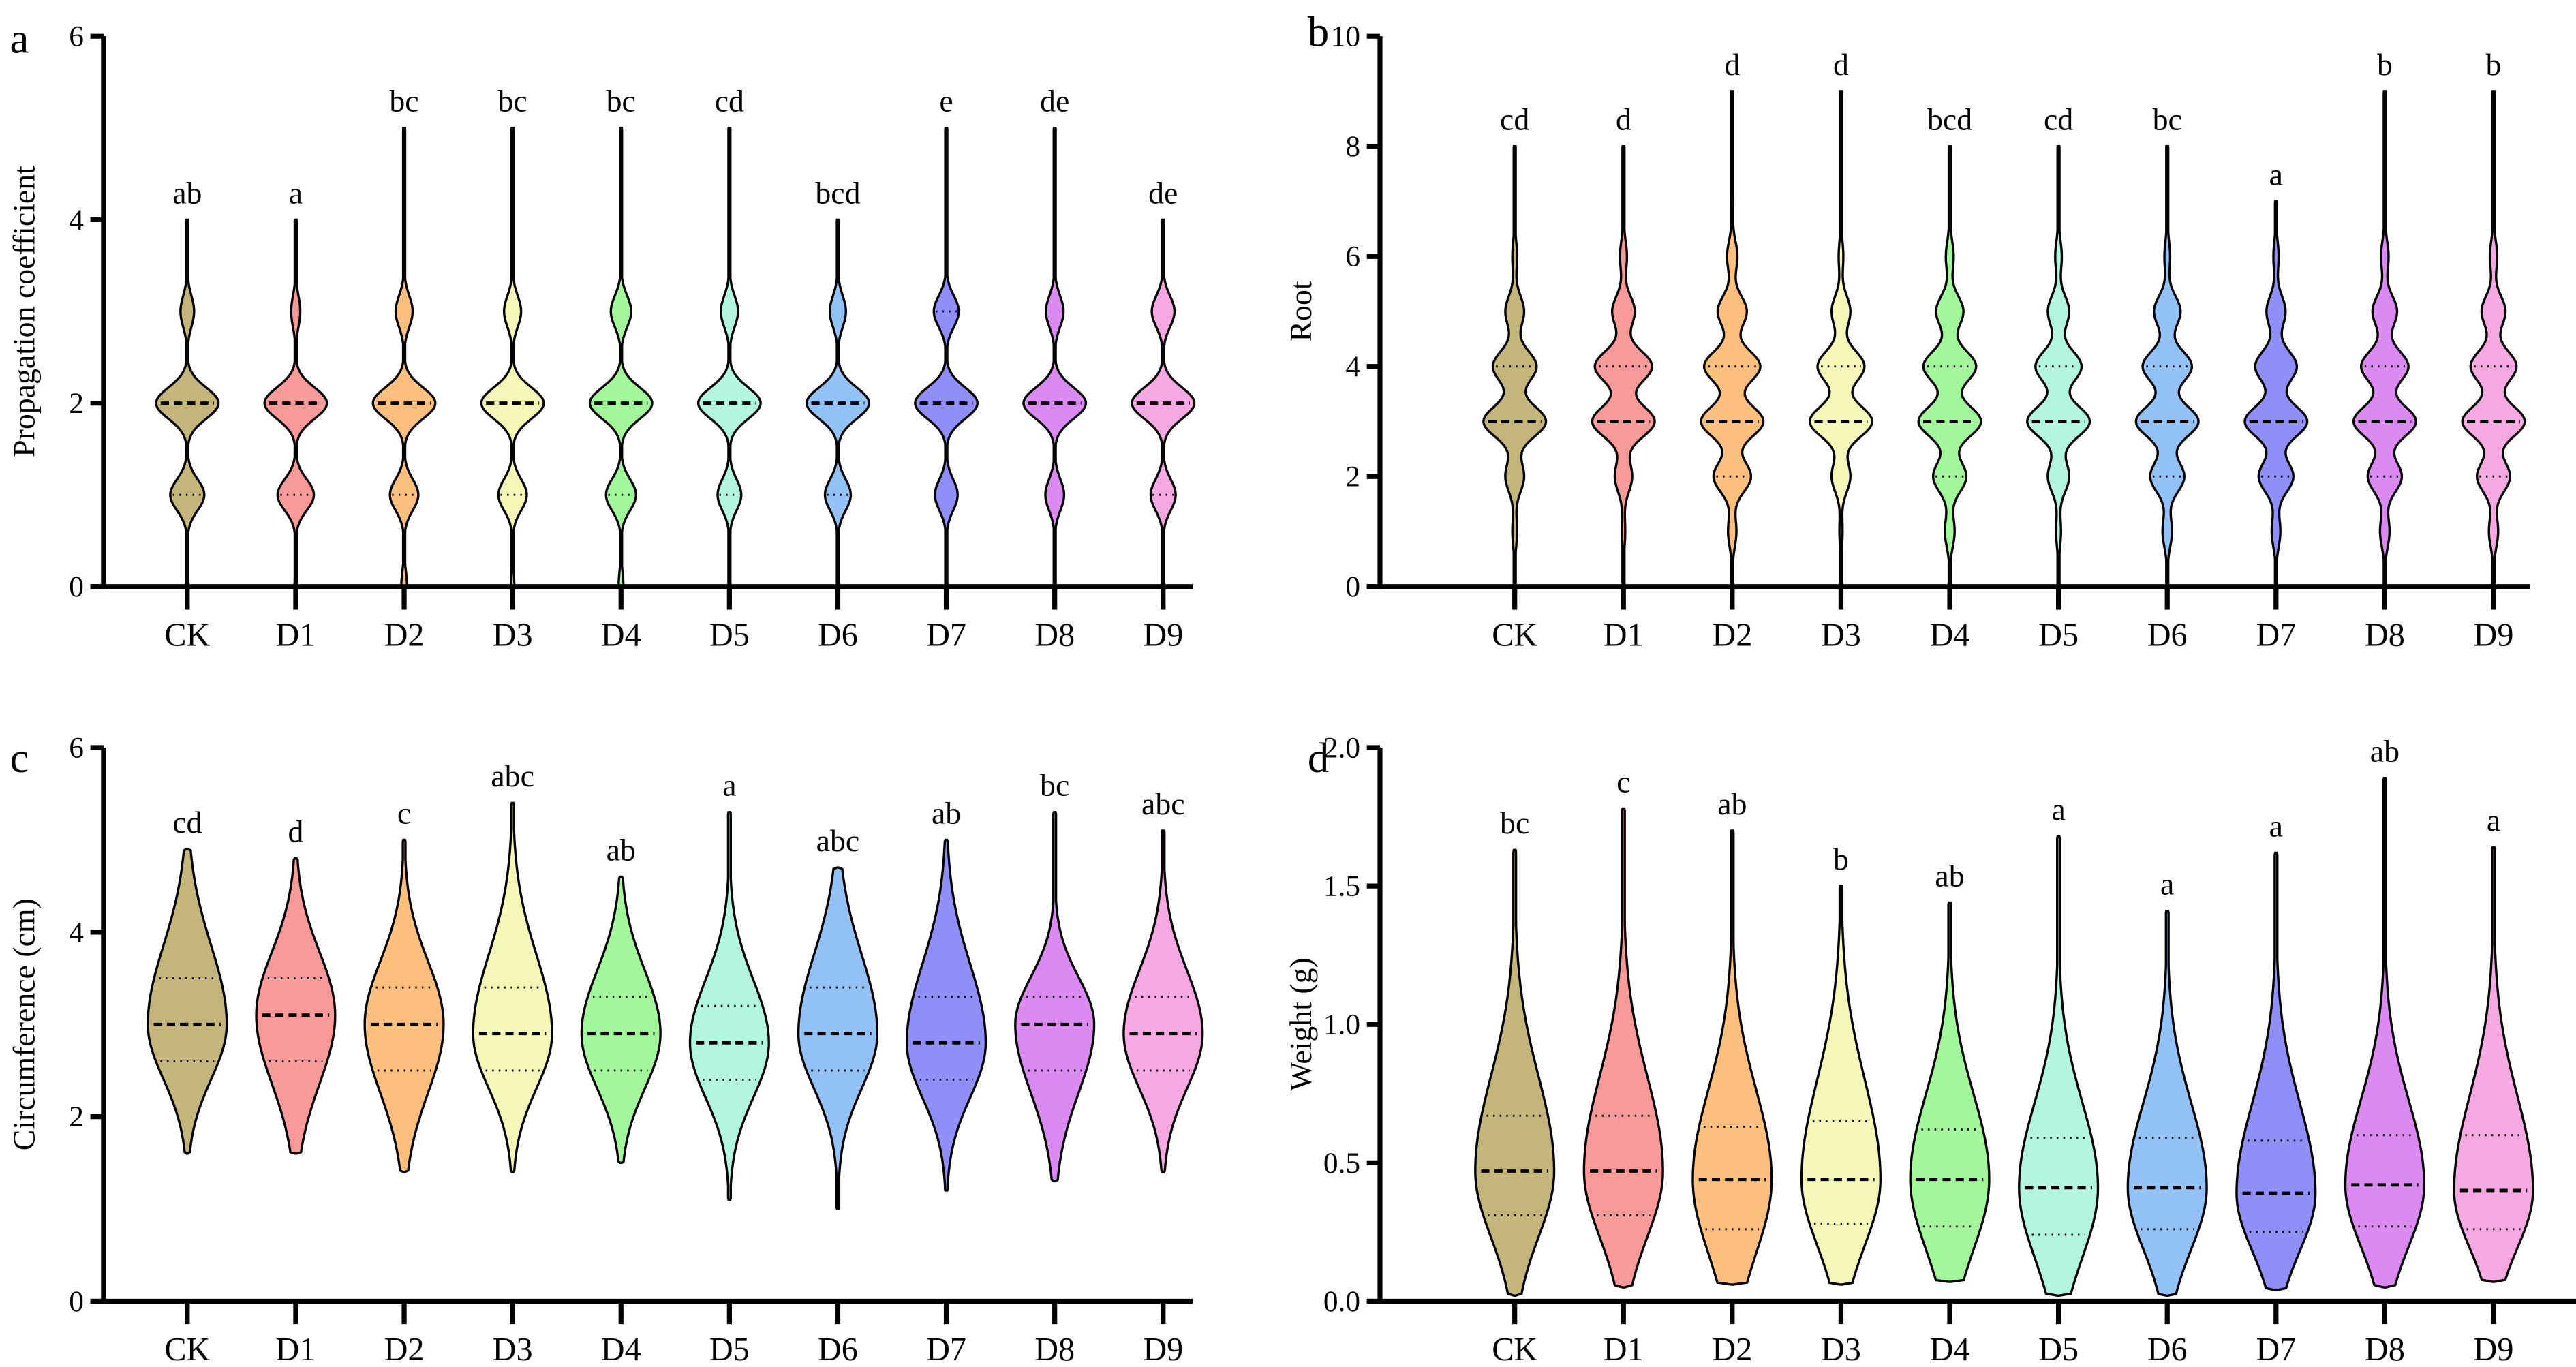 This screenshot has height=1367, width=2576. What do you see at coordinates (1949, 119) in the screenshot?
I see `significance-letter-D4: bcd` at bounding box center [1949, 119].